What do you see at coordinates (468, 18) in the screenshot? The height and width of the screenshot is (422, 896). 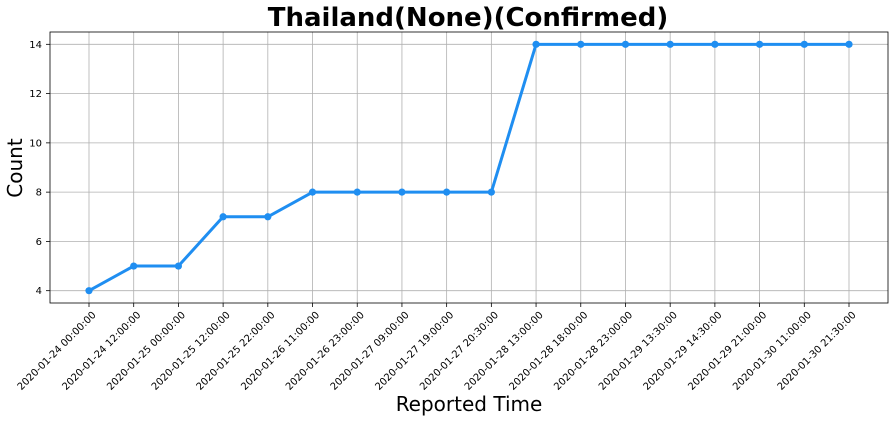 I see `chart-title: Thailand(None)(Confirmed)` at bounding box center [468, 18].